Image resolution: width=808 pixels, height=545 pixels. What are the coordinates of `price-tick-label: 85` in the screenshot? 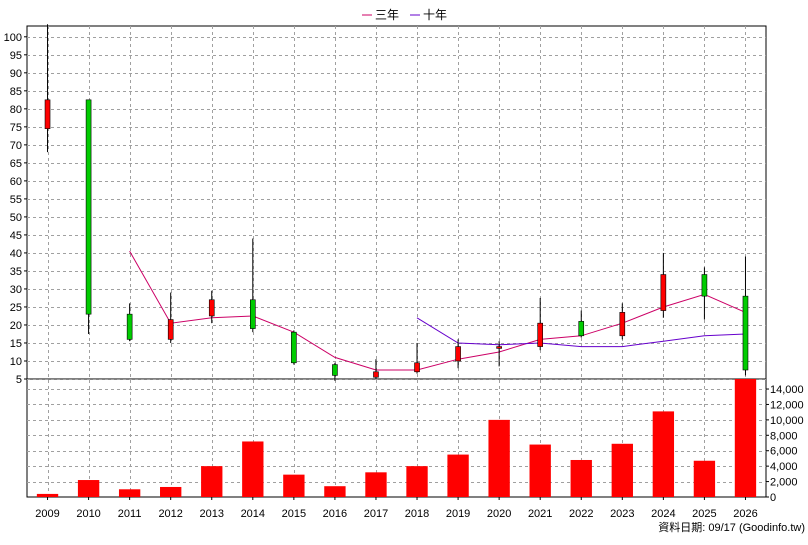 It's located at (16, 92).